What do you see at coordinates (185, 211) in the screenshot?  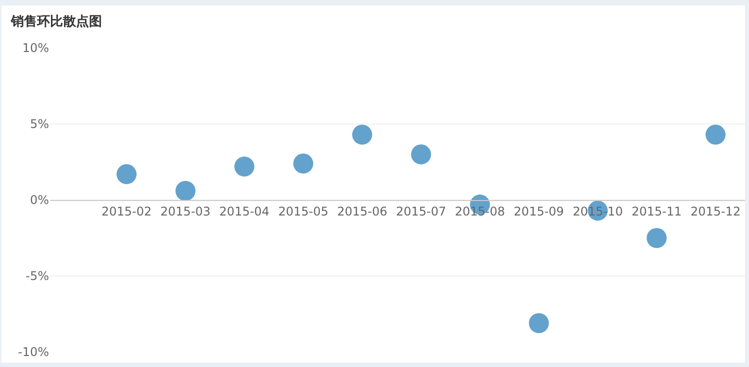 I see `x-tick-label: 2015-03` at bounding box center [185, 211].